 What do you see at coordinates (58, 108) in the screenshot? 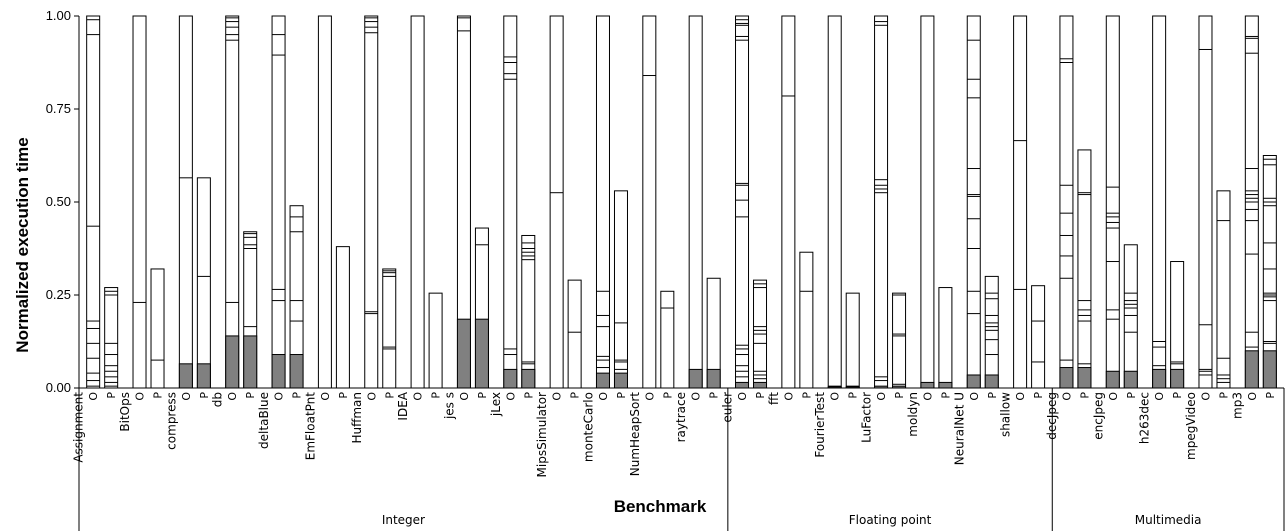
I see `y-tick-label: 0.75` at bounding box center [58, 108].